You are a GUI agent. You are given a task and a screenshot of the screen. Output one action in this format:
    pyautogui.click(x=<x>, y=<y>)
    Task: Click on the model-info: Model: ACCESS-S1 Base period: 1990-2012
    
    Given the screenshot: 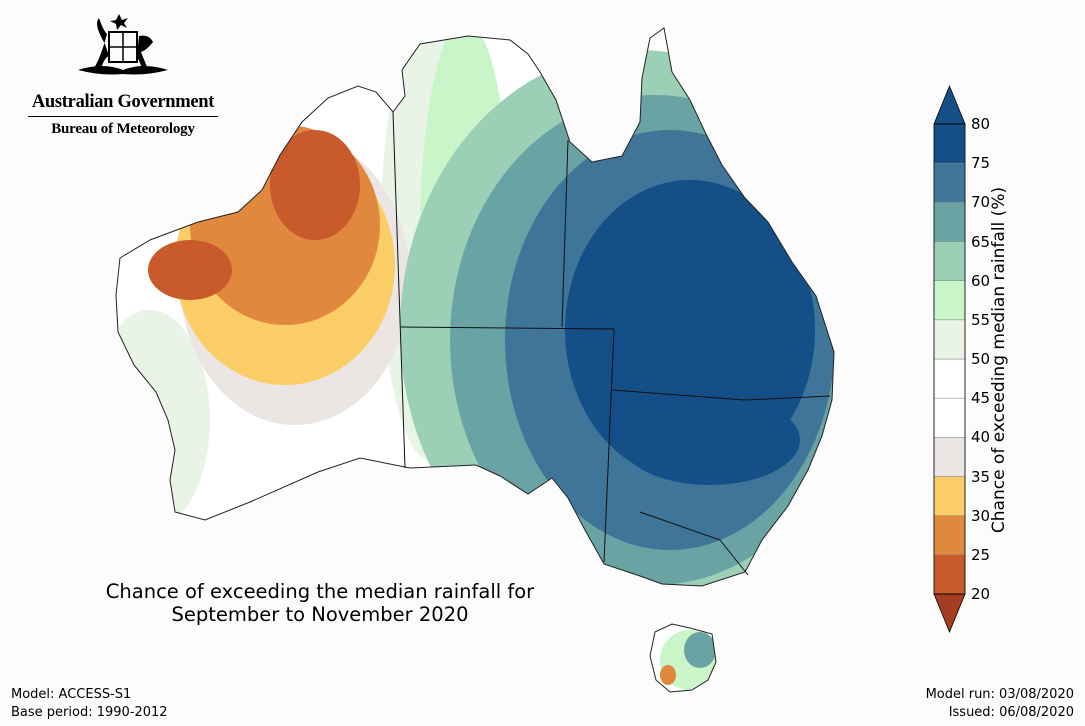 What is the action you would take?
    pyautogui.click(x=89, y=704)
    